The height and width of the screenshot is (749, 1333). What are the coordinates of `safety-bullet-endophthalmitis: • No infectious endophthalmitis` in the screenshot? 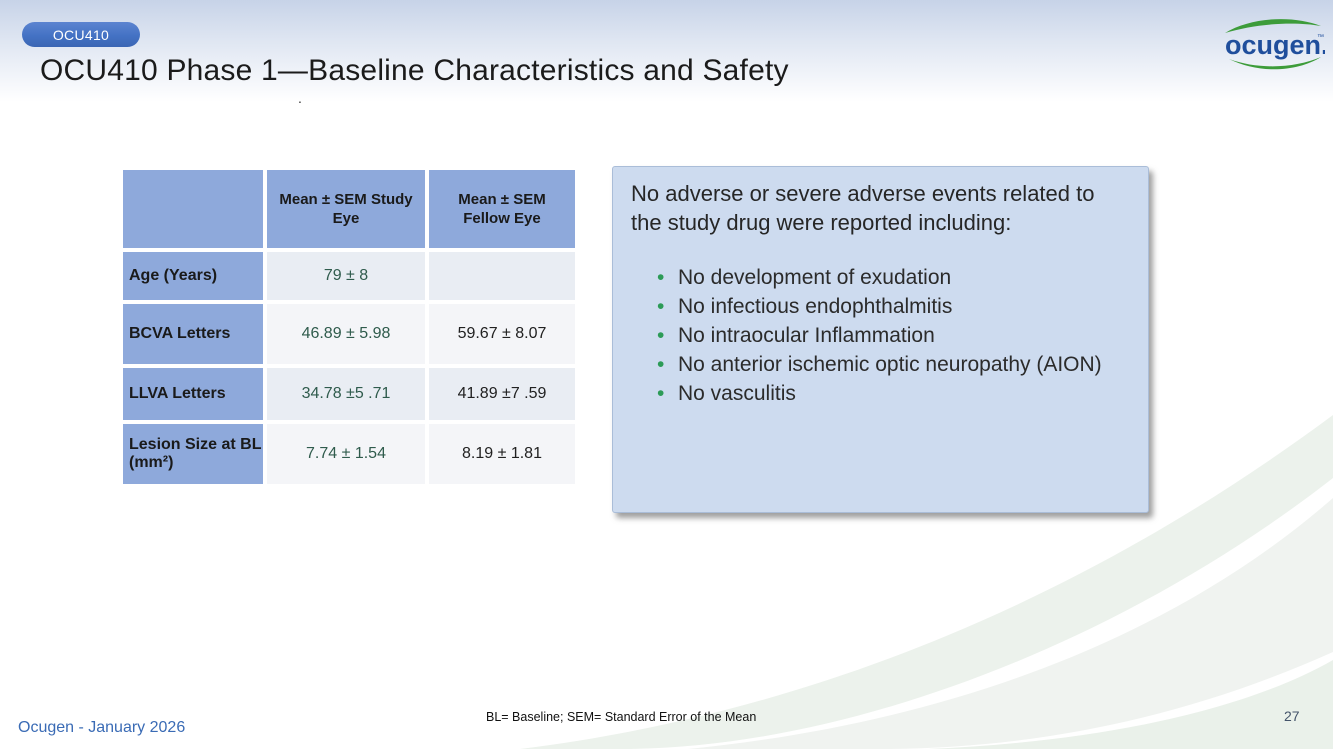 It's located at (893, 307).